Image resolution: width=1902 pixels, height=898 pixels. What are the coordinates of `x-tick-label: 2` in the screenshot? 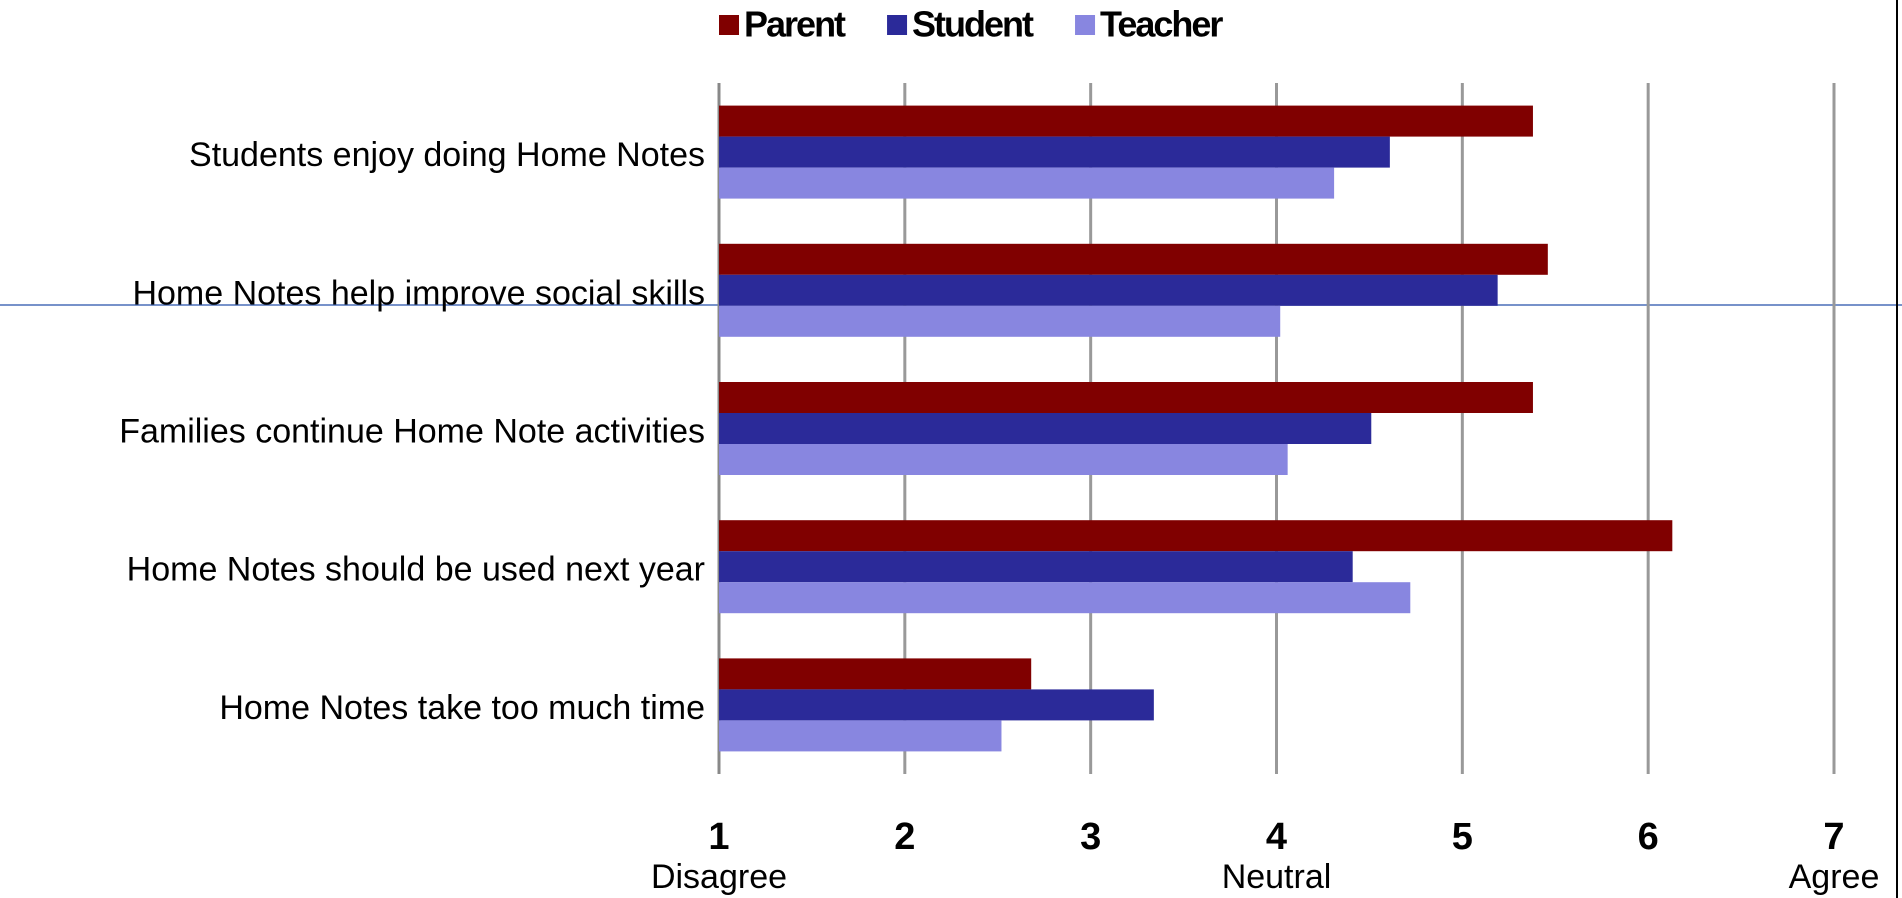 It's located at (904, 837).